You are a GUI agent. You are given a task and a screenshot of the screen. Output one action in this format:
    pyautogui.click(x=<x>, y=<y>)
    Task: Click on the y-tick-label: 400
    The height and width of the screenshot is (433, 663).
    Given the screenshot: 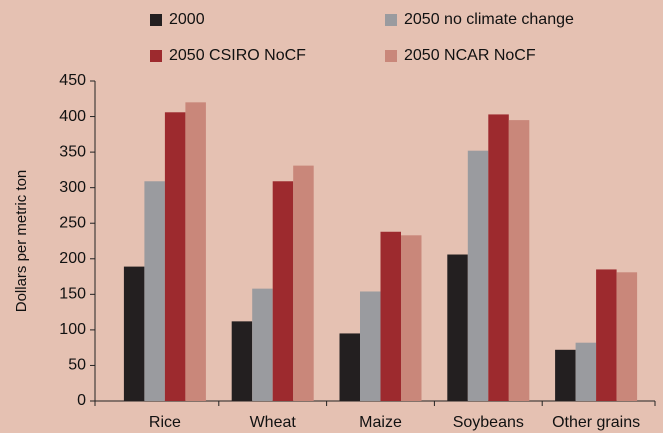 What is the action you would take?
    pyautogui.click(x=72, y=116)
    